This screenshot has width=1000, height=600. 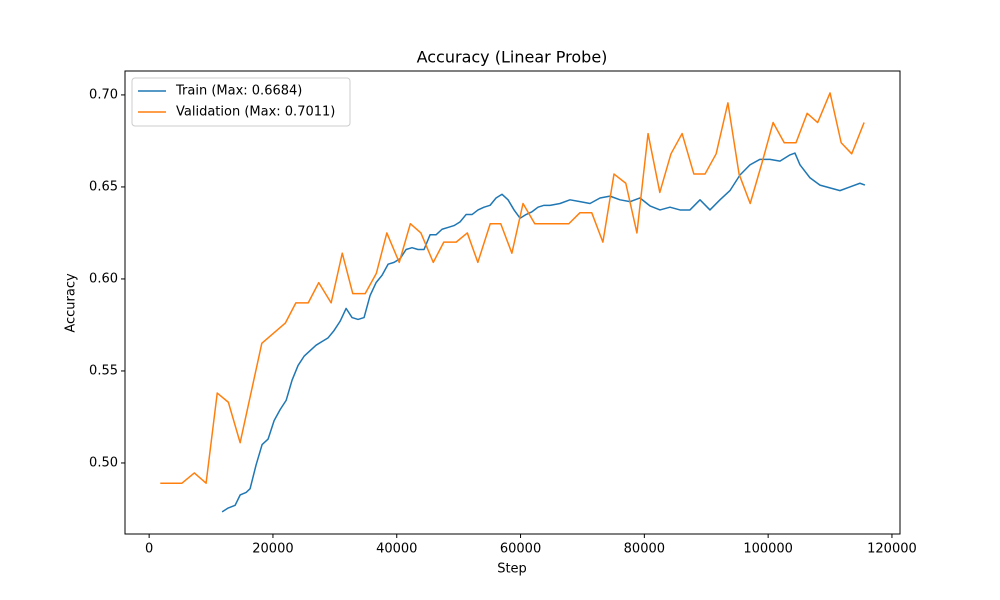 I want to click on x-tick-label: 40000, so click(x=396, y=549).